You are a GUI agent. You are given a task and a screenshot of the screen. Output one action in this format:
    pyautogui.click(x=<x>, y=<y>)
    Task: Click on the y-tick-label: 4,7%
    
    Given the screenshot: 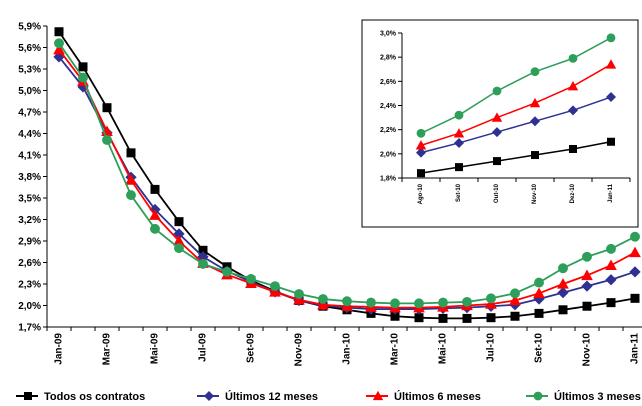 What is the action you would take?
    pyautogui.click(x=29, y=113)
    